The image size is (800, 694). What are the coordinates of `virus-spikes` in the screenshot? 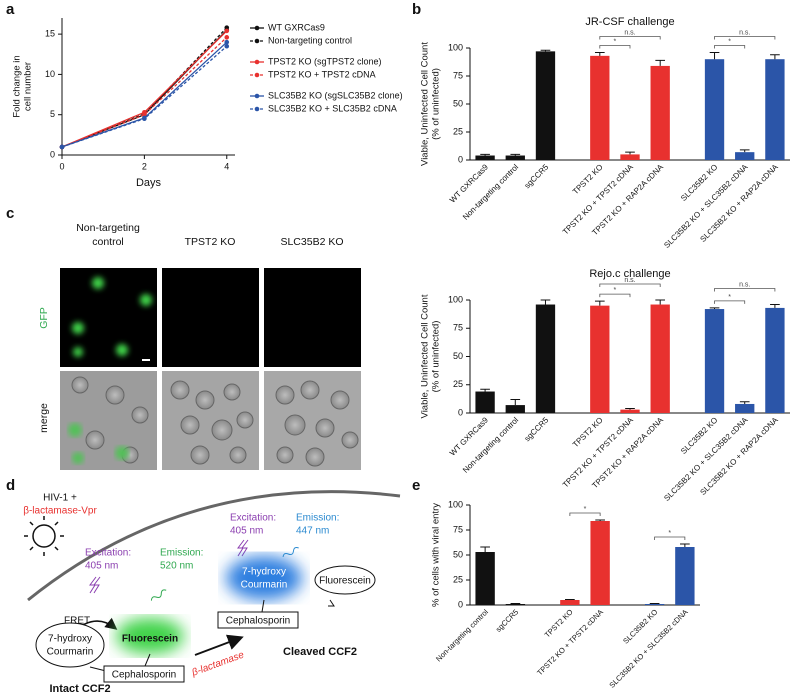 It's located at (44, 536).